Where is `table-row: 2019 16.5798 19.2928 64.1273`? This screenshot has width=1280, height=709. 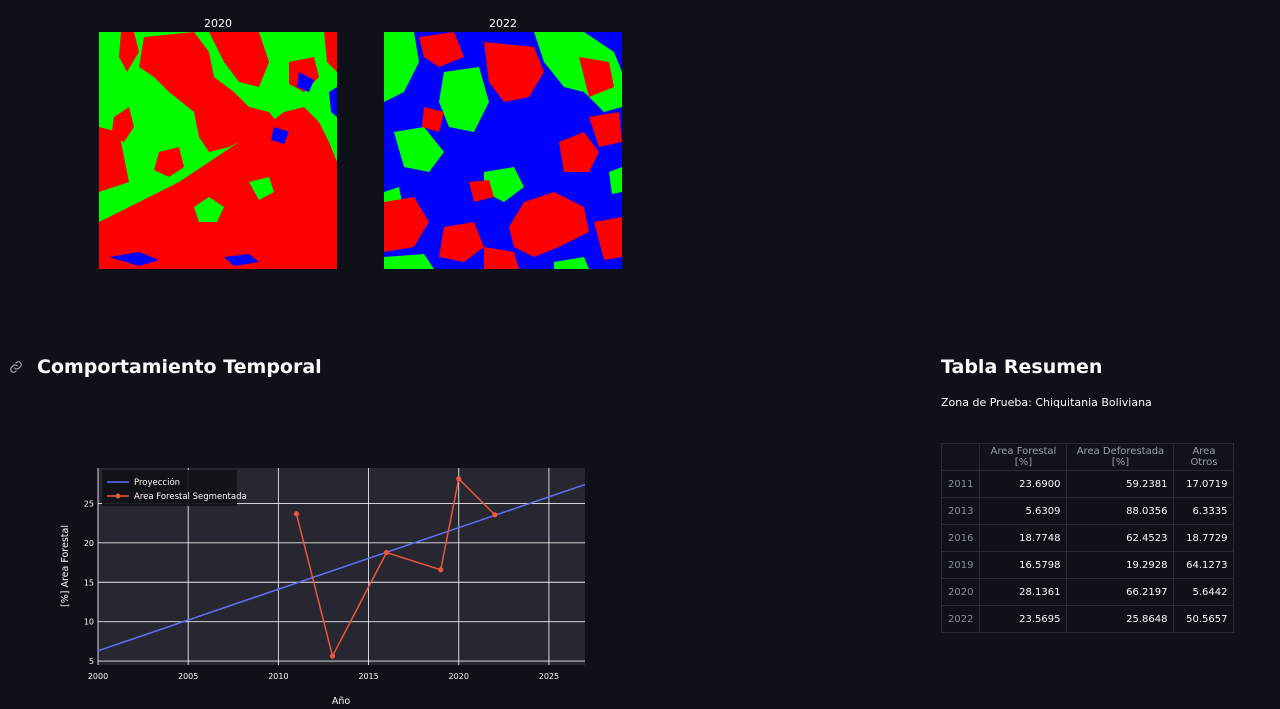
table-row: 2019 16.5798 19.2928 64.1273 is located at coordinates (1087, 565).